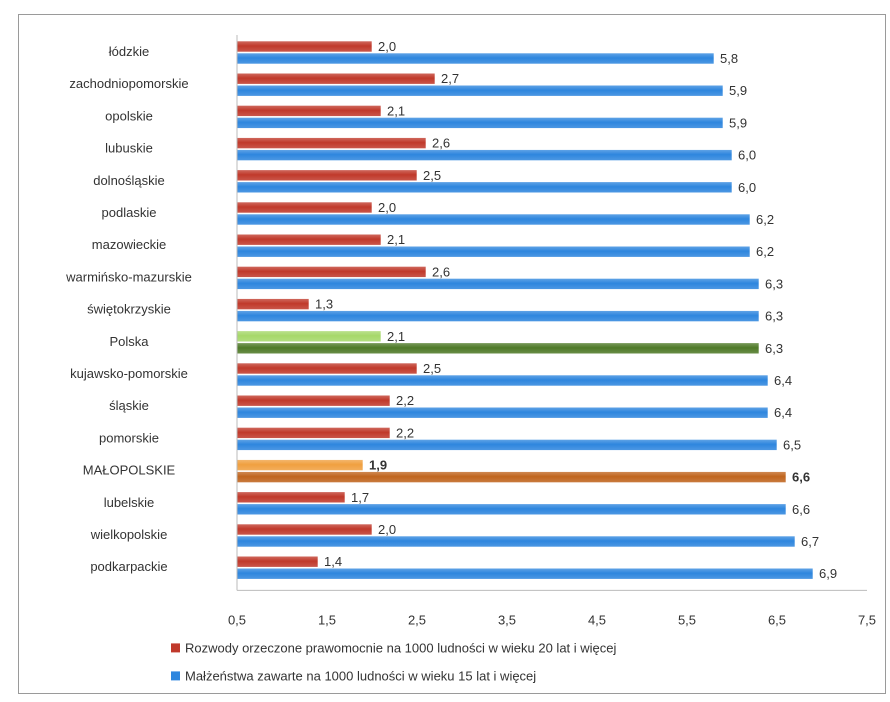 The height and width of the screenshot is (702, 890). I want to click on marriage-value-label: 6,7, so click(810, 541).